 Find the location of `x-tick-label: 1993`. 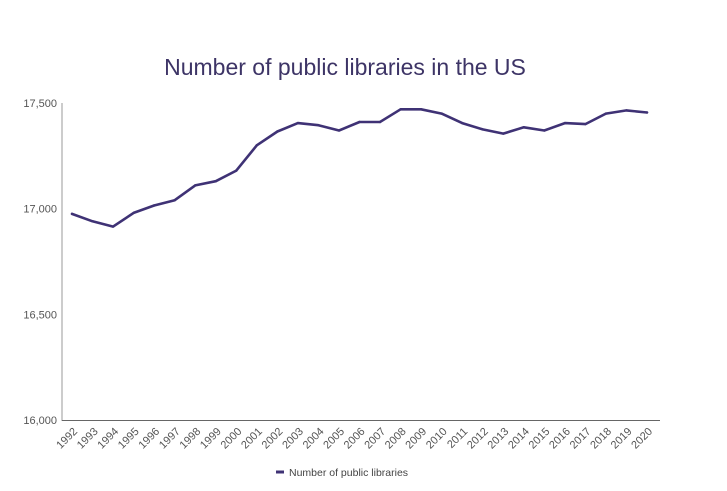

x-tick-label: 1993 is located at coordinates (88, 439).